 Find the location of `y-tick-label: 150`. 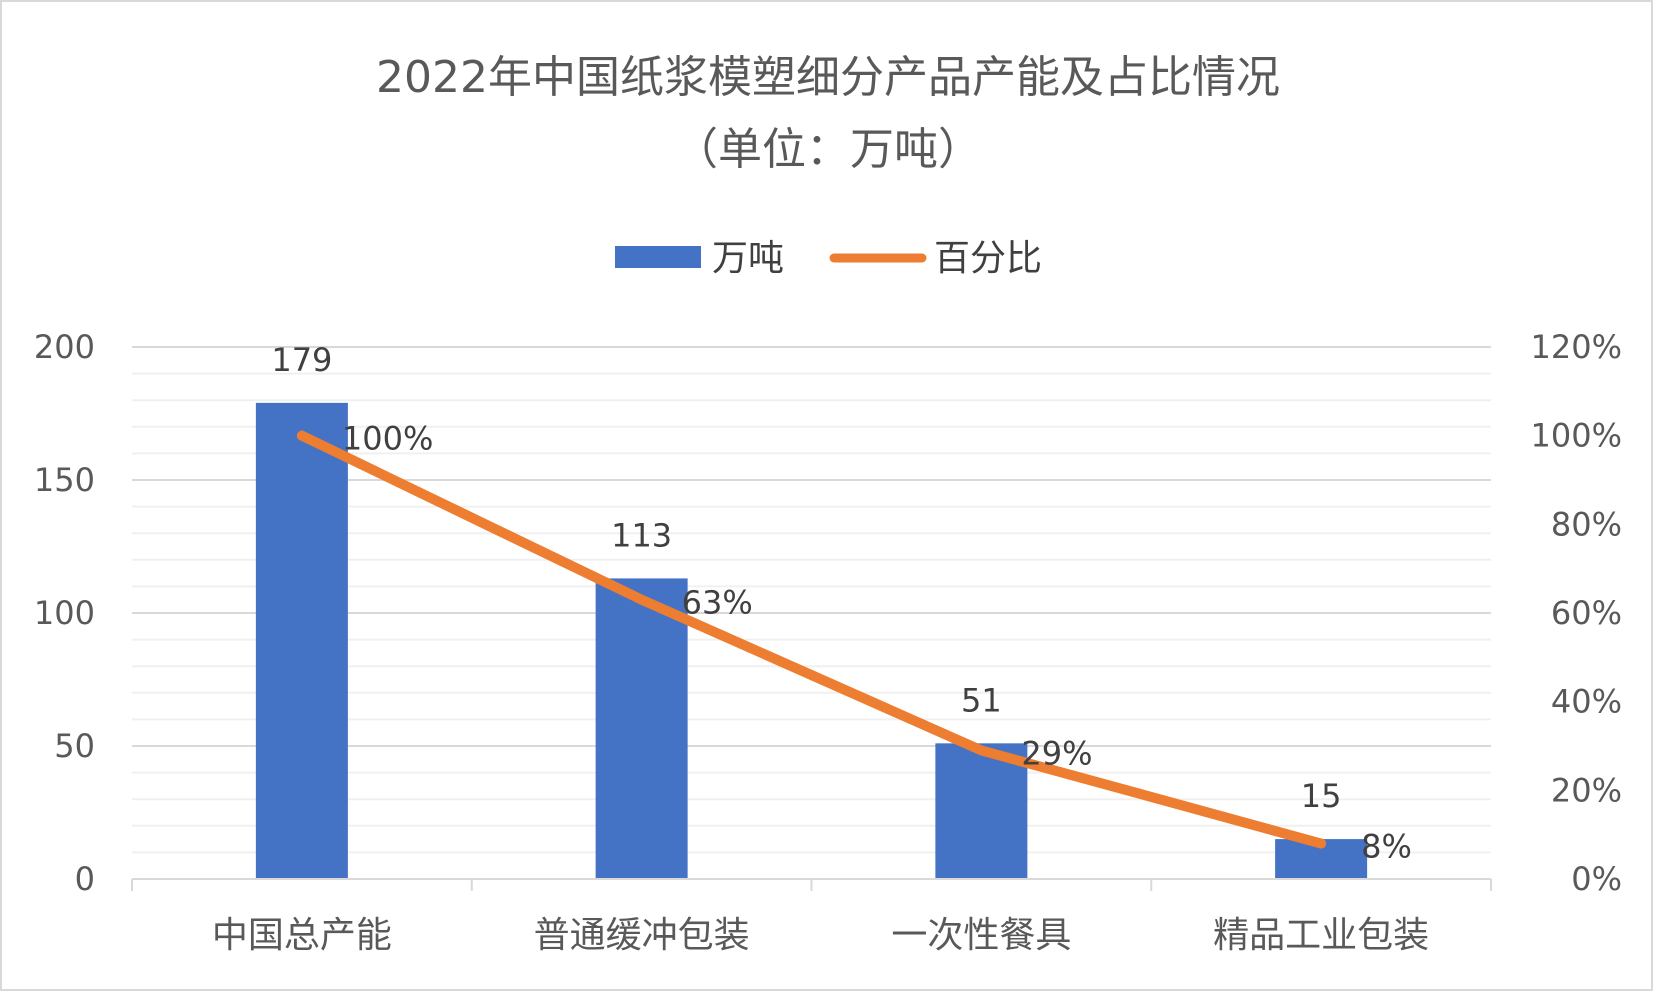

y-tick-label: 150 is located at coordinates (64, 480).